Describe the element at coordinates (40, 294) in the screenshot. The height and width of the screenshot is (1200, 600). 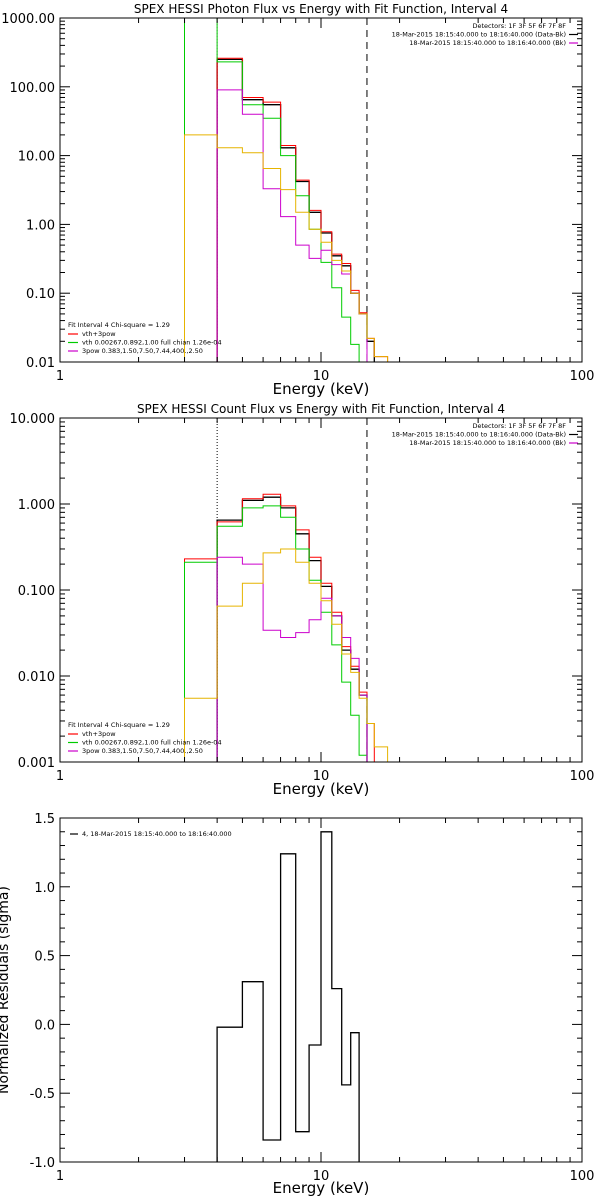
I see `y-tick-label: 0.10` at that location.